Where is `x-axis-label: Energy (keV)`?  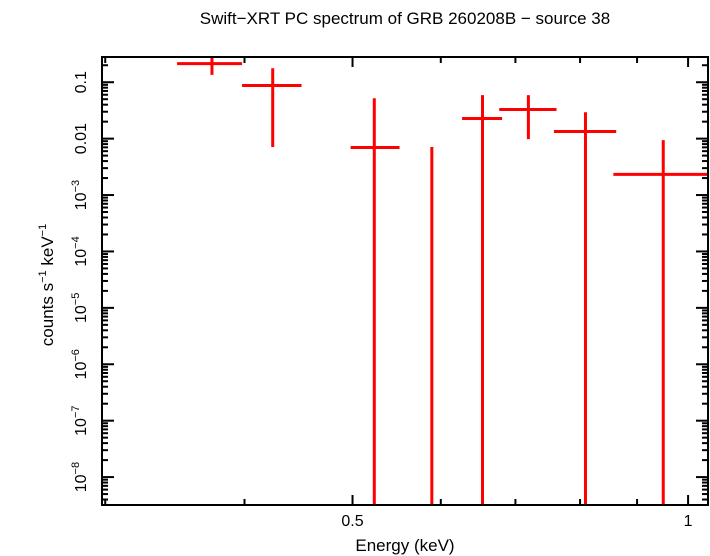
x-axis-label: Energy (keV) is located at coordinates (404, 545).